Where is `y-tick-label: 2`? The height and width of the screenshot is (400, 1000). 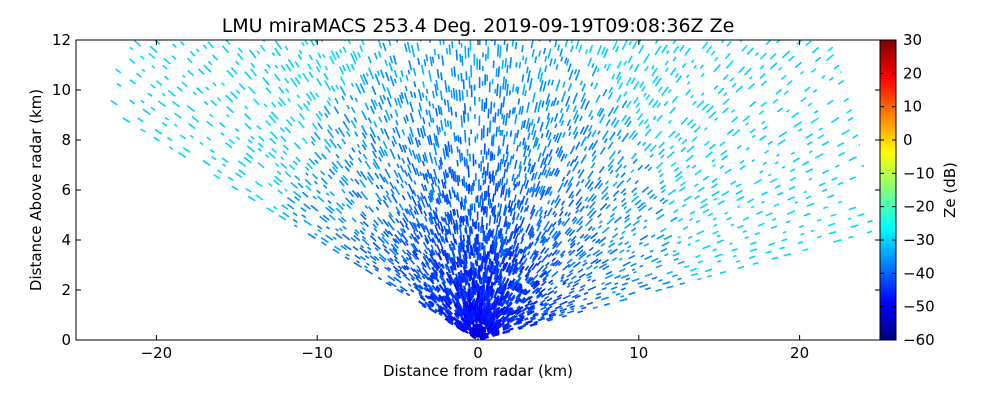 y-tick-label: 2 is located at coordinates (66, 290).